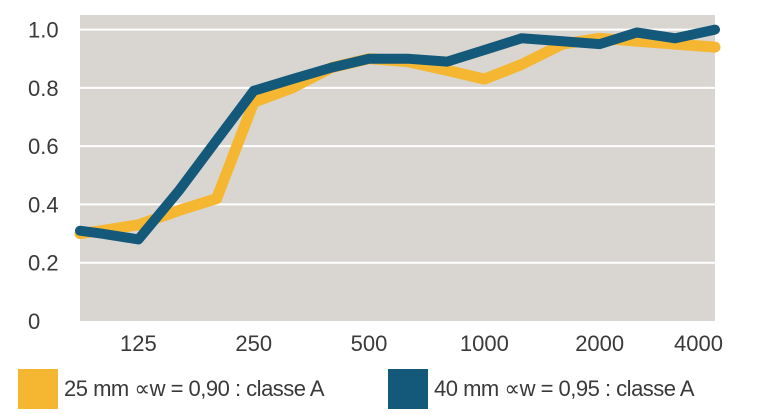 Image resolution: width=765 pixels, height=414 pixels. Describe the element at coordinates (369, 343) in the screenshot. I see `x-tick-label: 500` at that location.